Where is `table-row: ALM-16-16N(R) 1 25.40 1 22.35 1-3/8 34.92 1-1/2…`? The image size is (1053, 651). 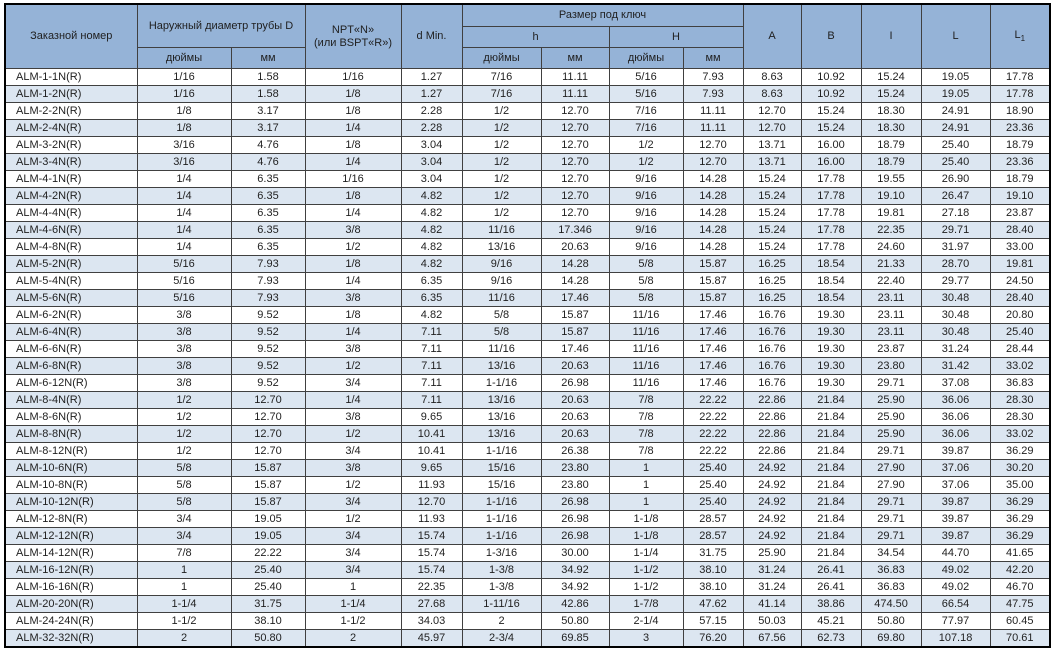 table-row: ALM-16-16N(R) 1 25.40 1 22.35 1-3/8 34.92 1-1/2… is located at coordinates (527, 587).